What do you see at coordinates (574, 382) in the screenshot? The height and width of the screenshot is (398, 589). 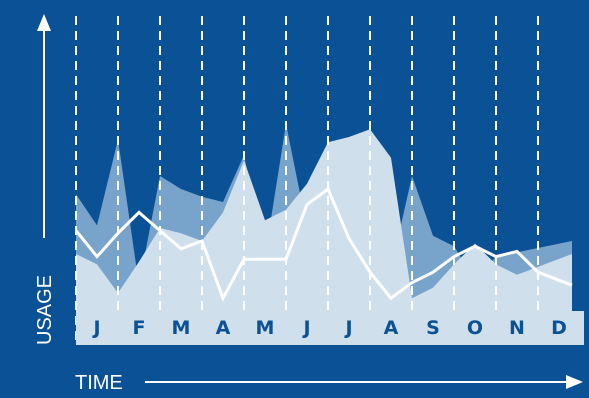 I see `x-axis-arrowhead-icon` at bounding box center [574, 382].